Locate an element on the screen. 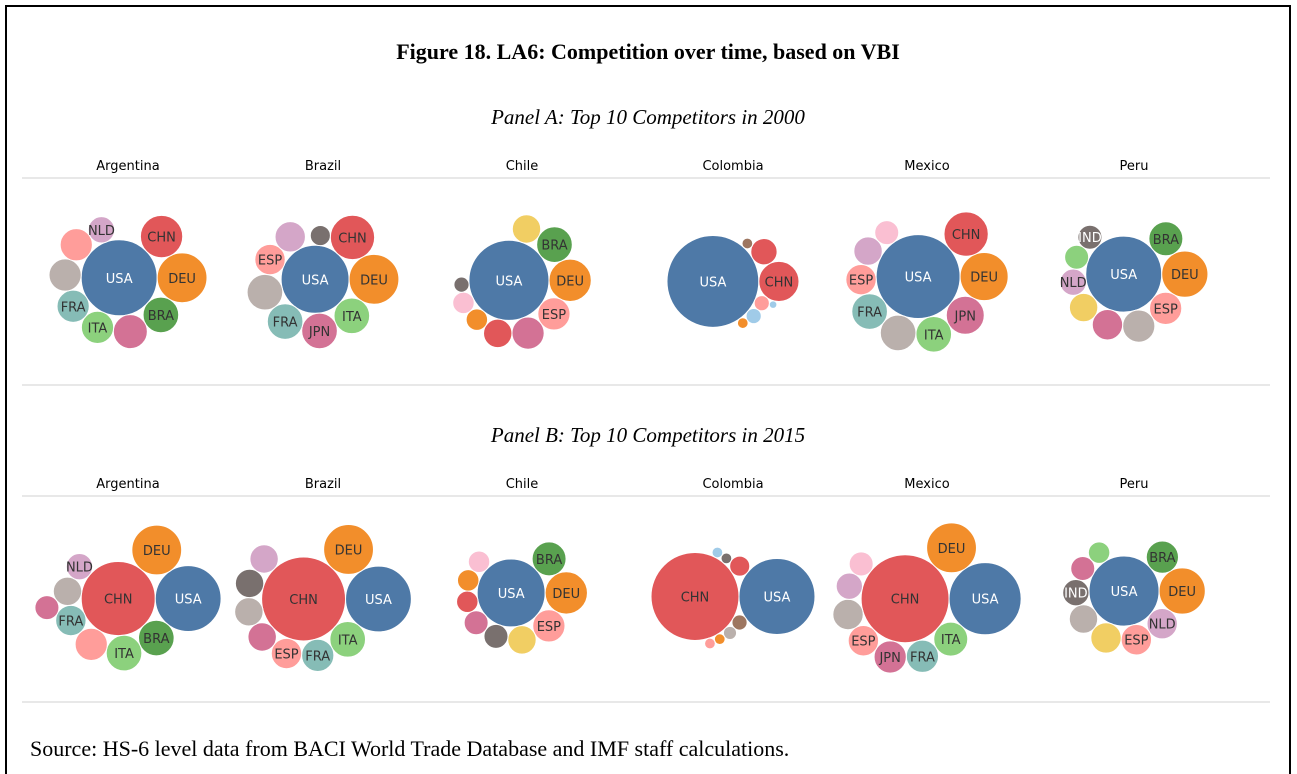  chart-title: Chile is located at coordinates (522, 166).